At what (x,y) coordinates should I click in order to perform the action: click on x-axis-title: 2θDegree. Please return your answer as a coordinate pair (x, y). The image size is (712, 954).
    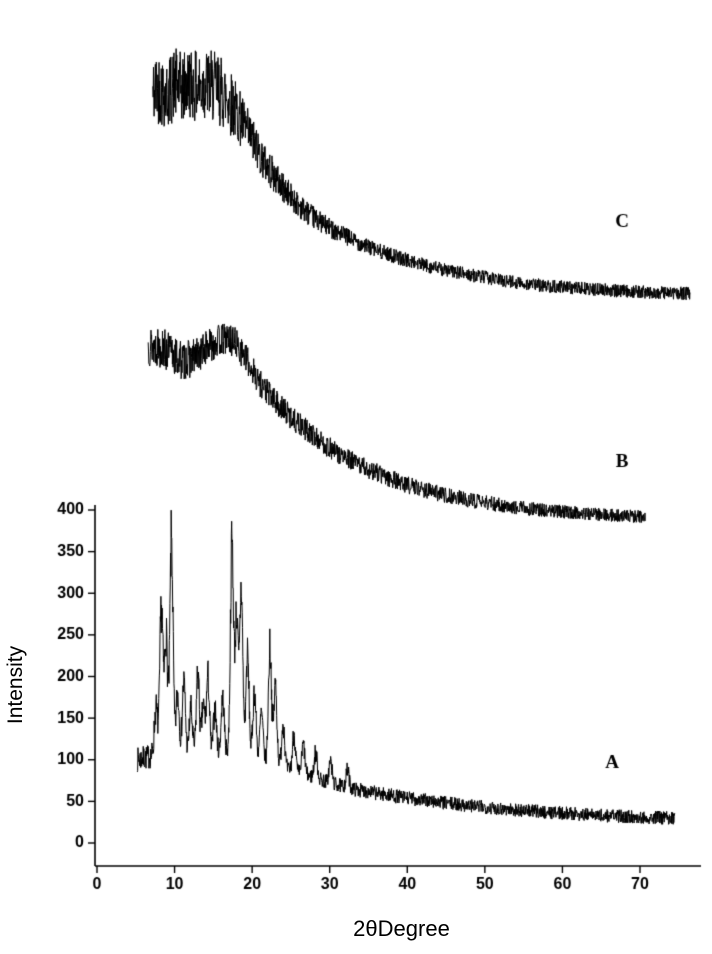
    Looking at the image, I should click on (401, 928).